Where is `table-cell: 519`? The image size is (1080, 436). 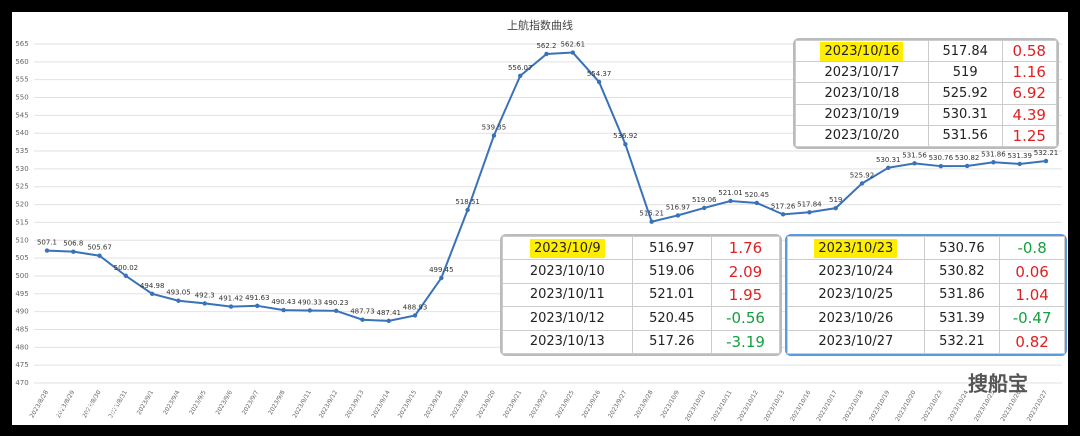
table-cell: 519 is located at coordinates (965, 72).